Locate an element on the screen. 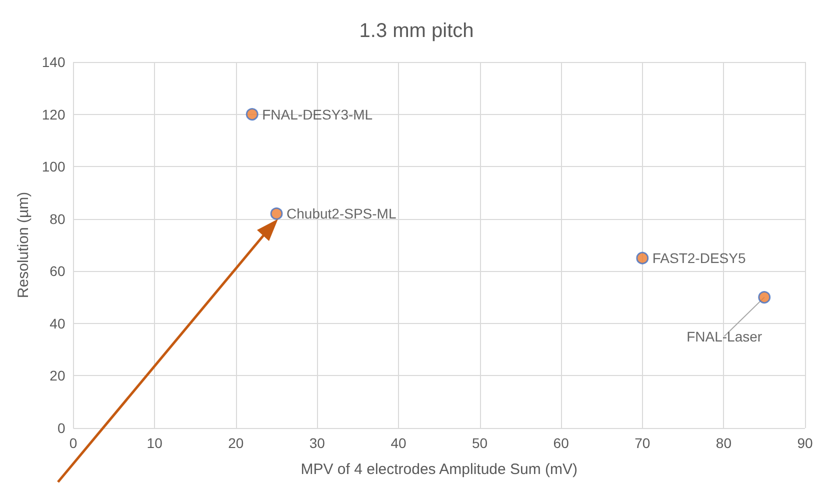 The image size is (833, 500). x-tick-label: 40 is located at coordinates (398, 443).